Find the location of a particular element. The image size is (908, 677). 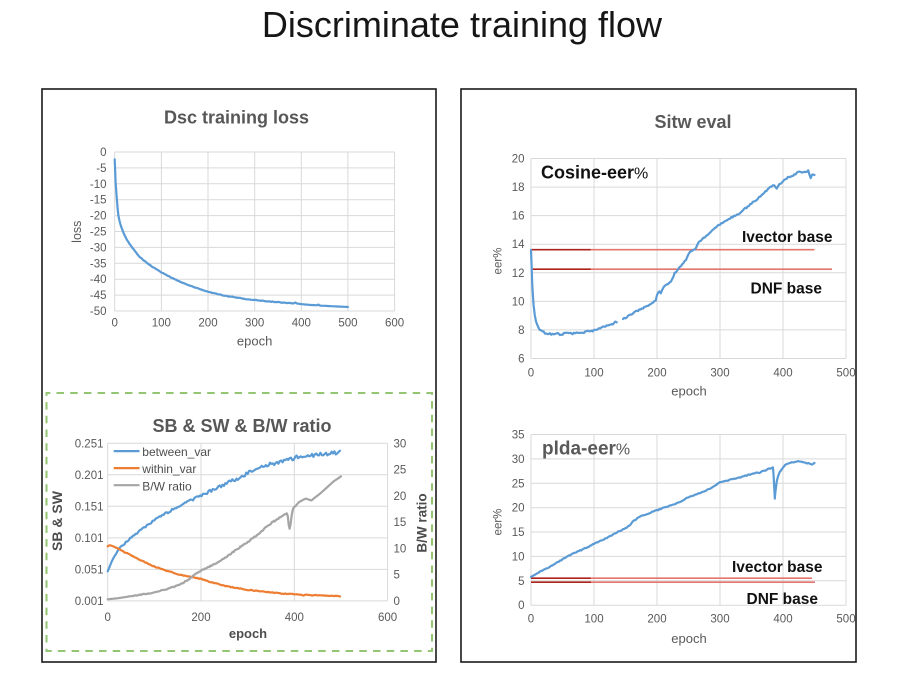

svg-text: -20 is located at coordinates (98, 217).